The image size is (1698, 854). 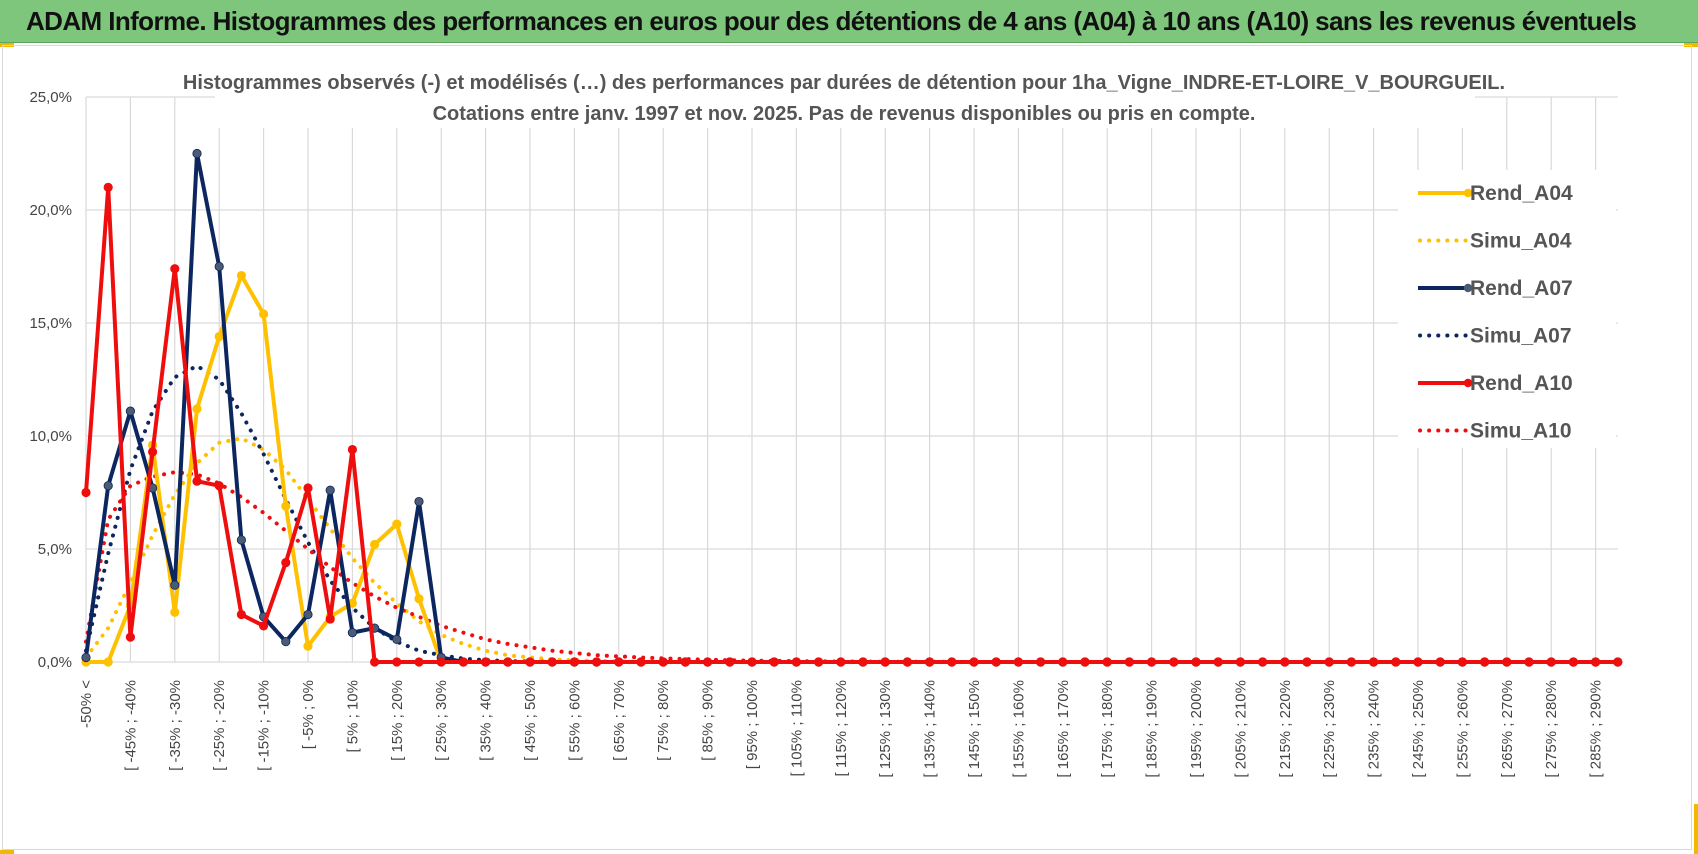 What do you see at coordinates (1521, 383) in the screenshot?
I see `legend-label: Rend_A10` at bounding box center [1521, 383].